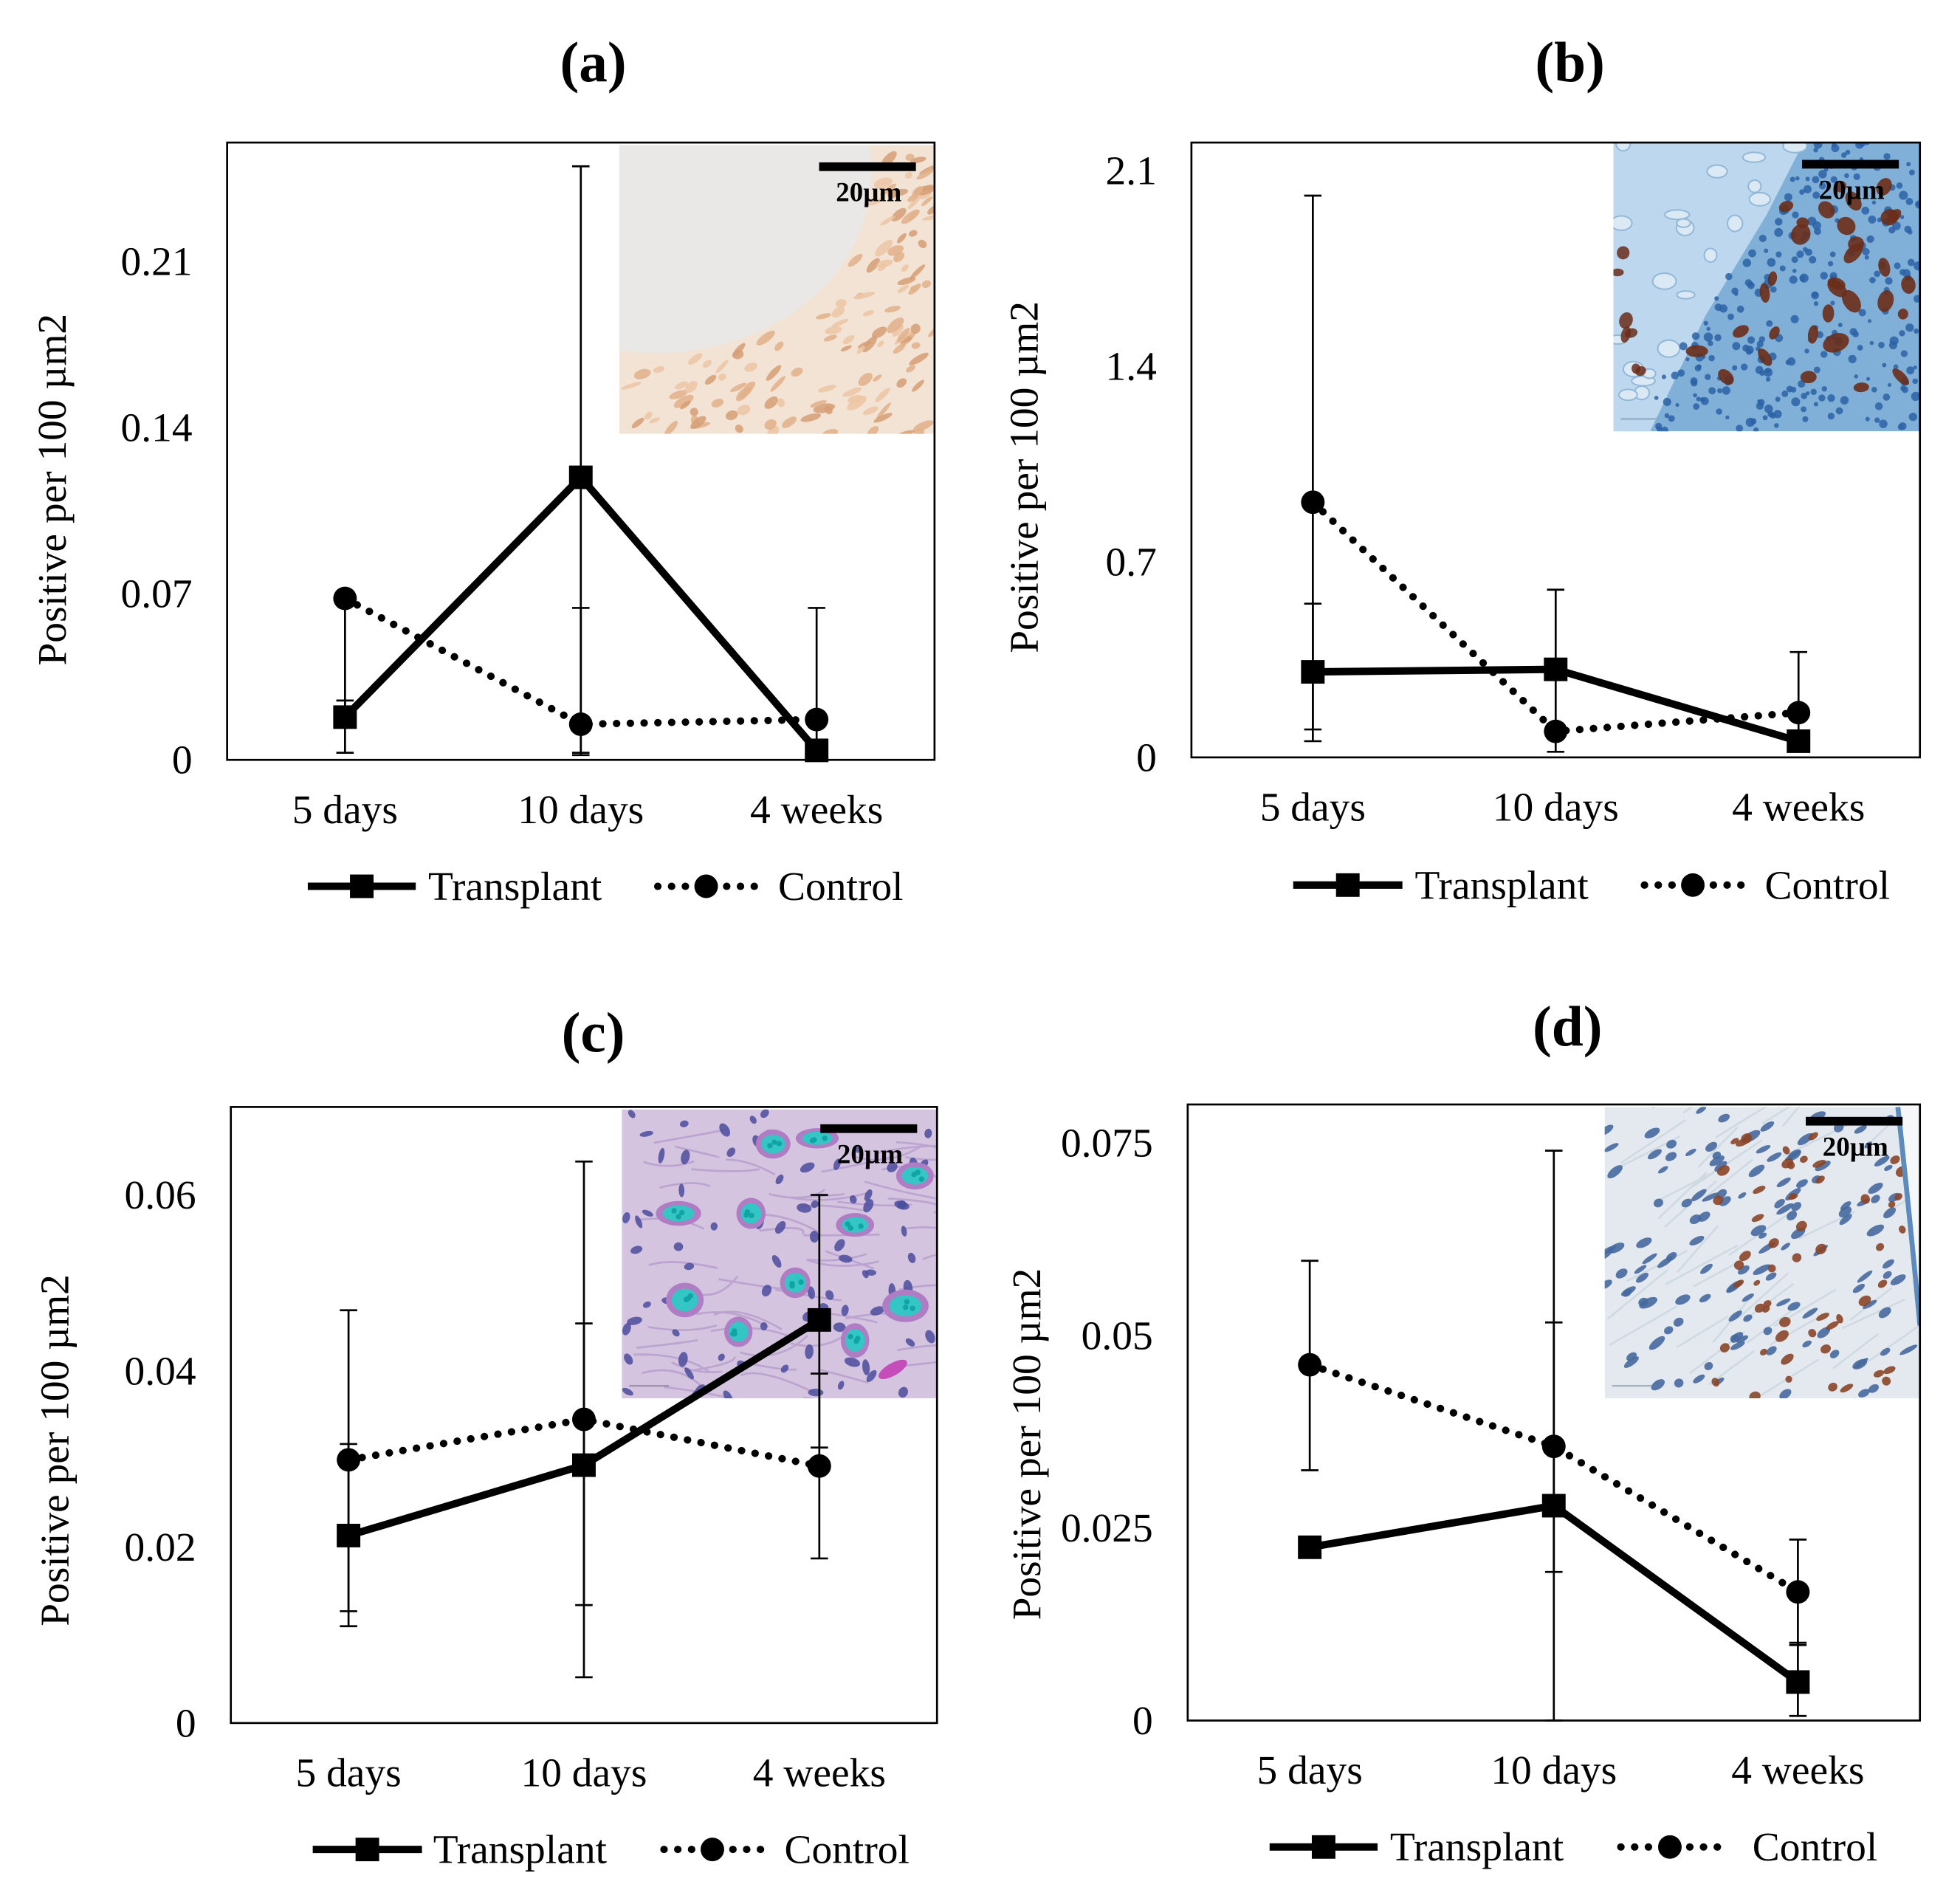  Describe the element at coordinates (605, 887) in the screenshot. I see `legend: Transplant Control` at that location.